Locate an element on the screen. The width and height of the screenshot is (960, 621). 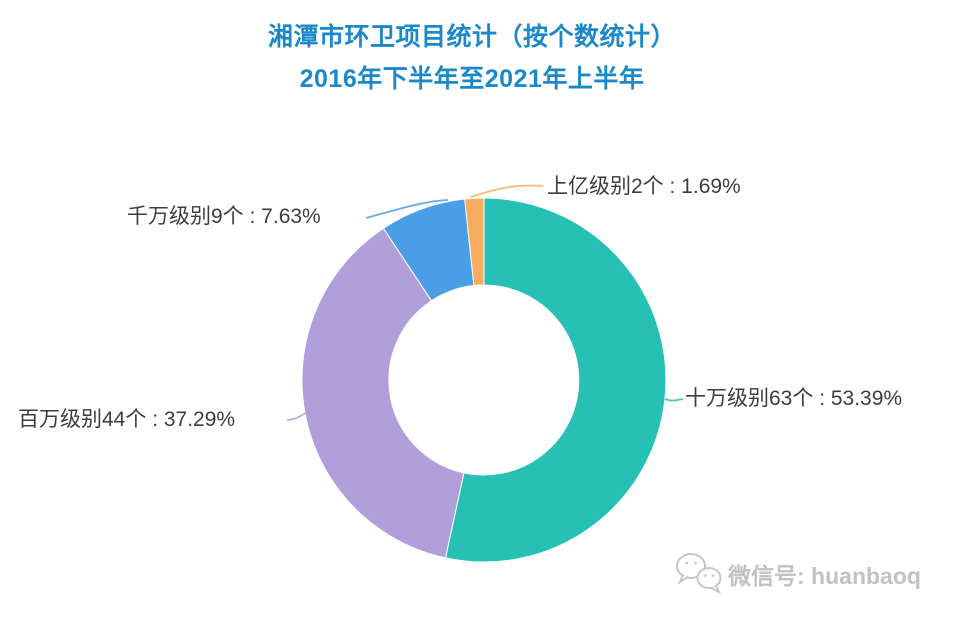
leader-line-上亿级别 is located at coordinates (507, 191).